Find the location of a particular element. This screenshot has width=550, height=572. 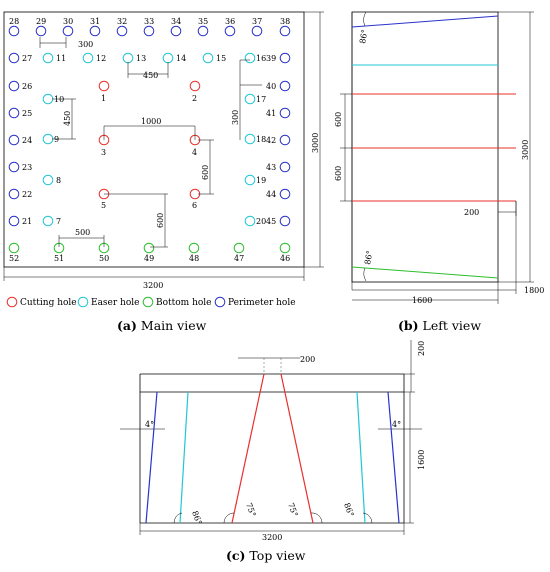

perimeter-hole-27-label: 27 is located at coordinates (27, 58).